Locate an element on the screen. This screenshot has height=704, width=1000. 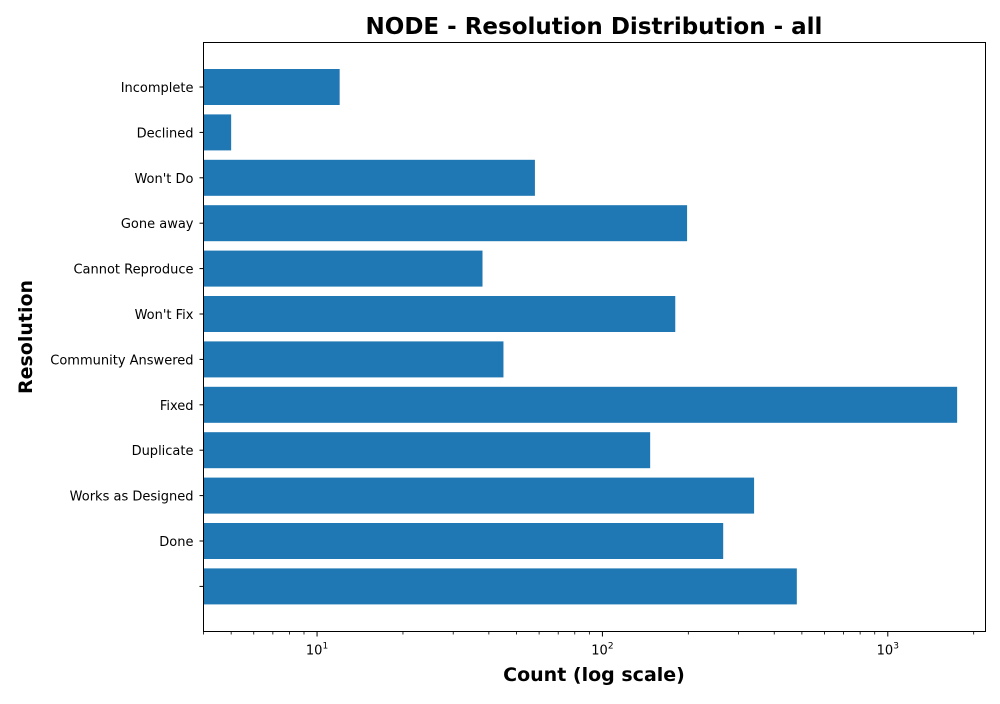
x-tick-label: 10³ is located at coordinates (888, 650).